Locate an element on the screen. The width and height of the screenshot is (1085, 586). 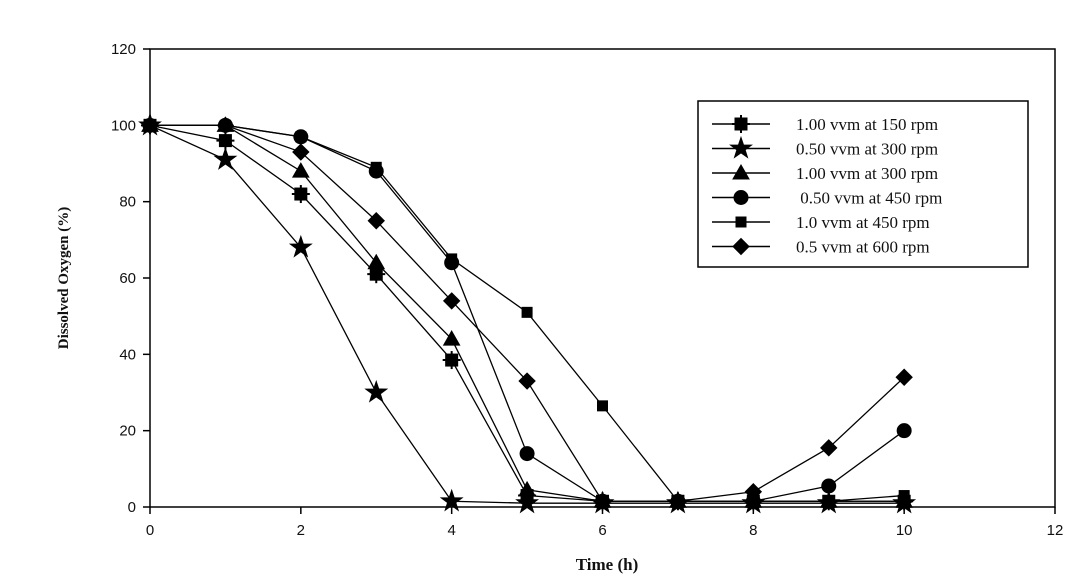
legend-label: 1.00 vvm at 150 rpm is located at coordinates (867, 124).